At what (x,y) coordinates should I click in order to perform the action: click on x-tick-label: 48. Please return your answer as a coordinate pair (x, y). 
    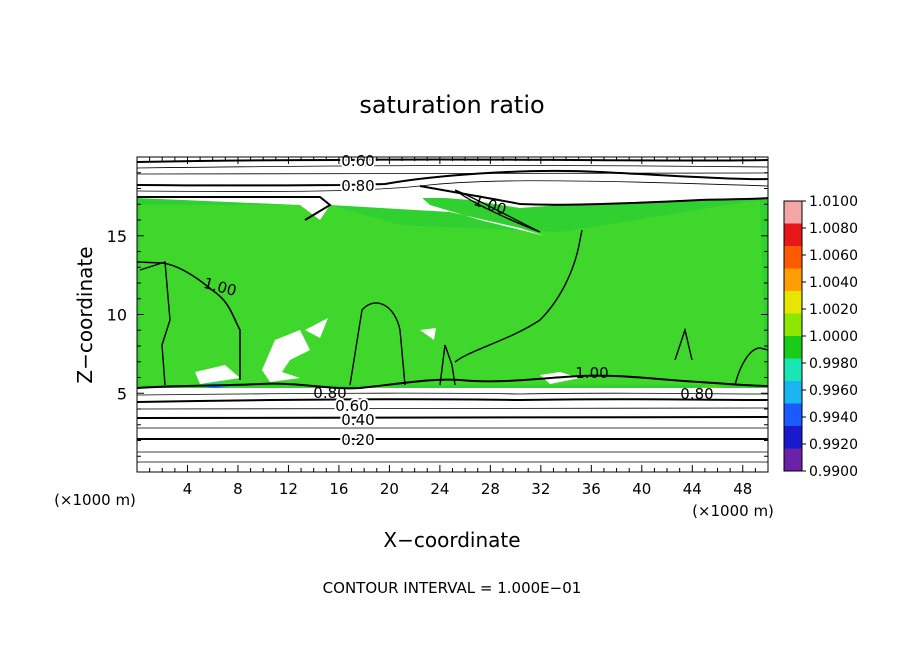
    Looking at the image, I should click on (742, 489).